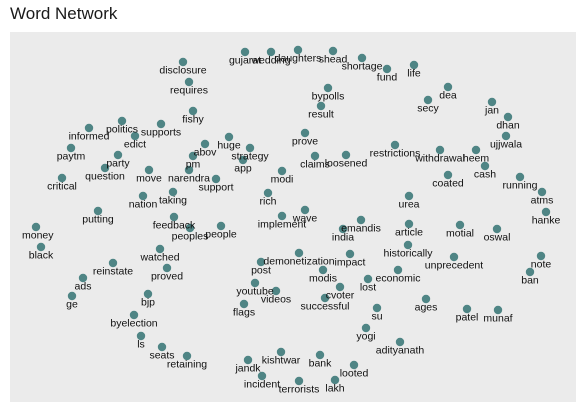  I want to click on node-modi, so click(282, 171).